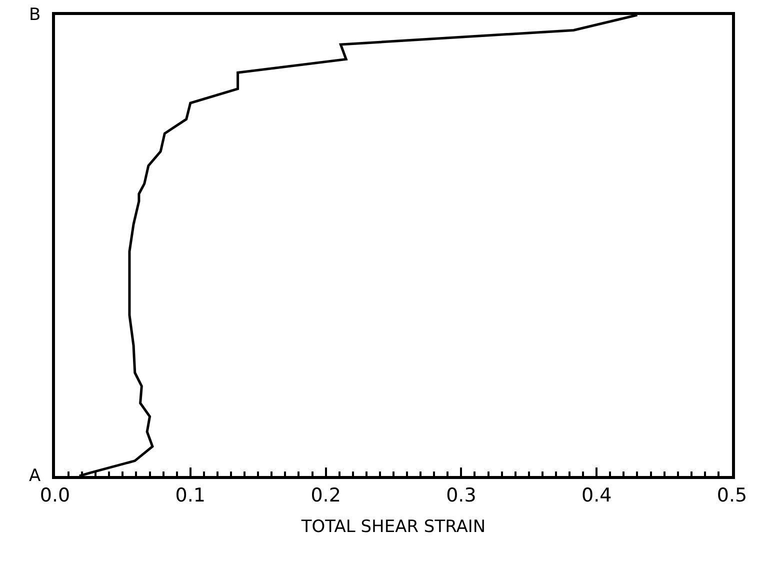 The image size is (759, 561). I want to click on x-tick-label: 0.0, so click(55, 495).